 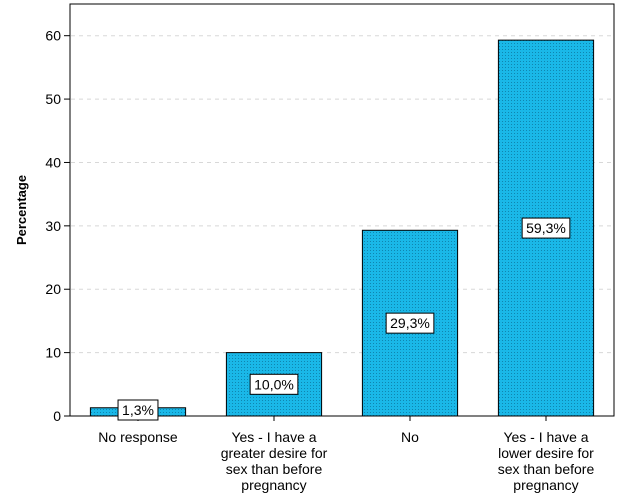 I want to click on y-tick-label: 30, so click(x=53, y=226).